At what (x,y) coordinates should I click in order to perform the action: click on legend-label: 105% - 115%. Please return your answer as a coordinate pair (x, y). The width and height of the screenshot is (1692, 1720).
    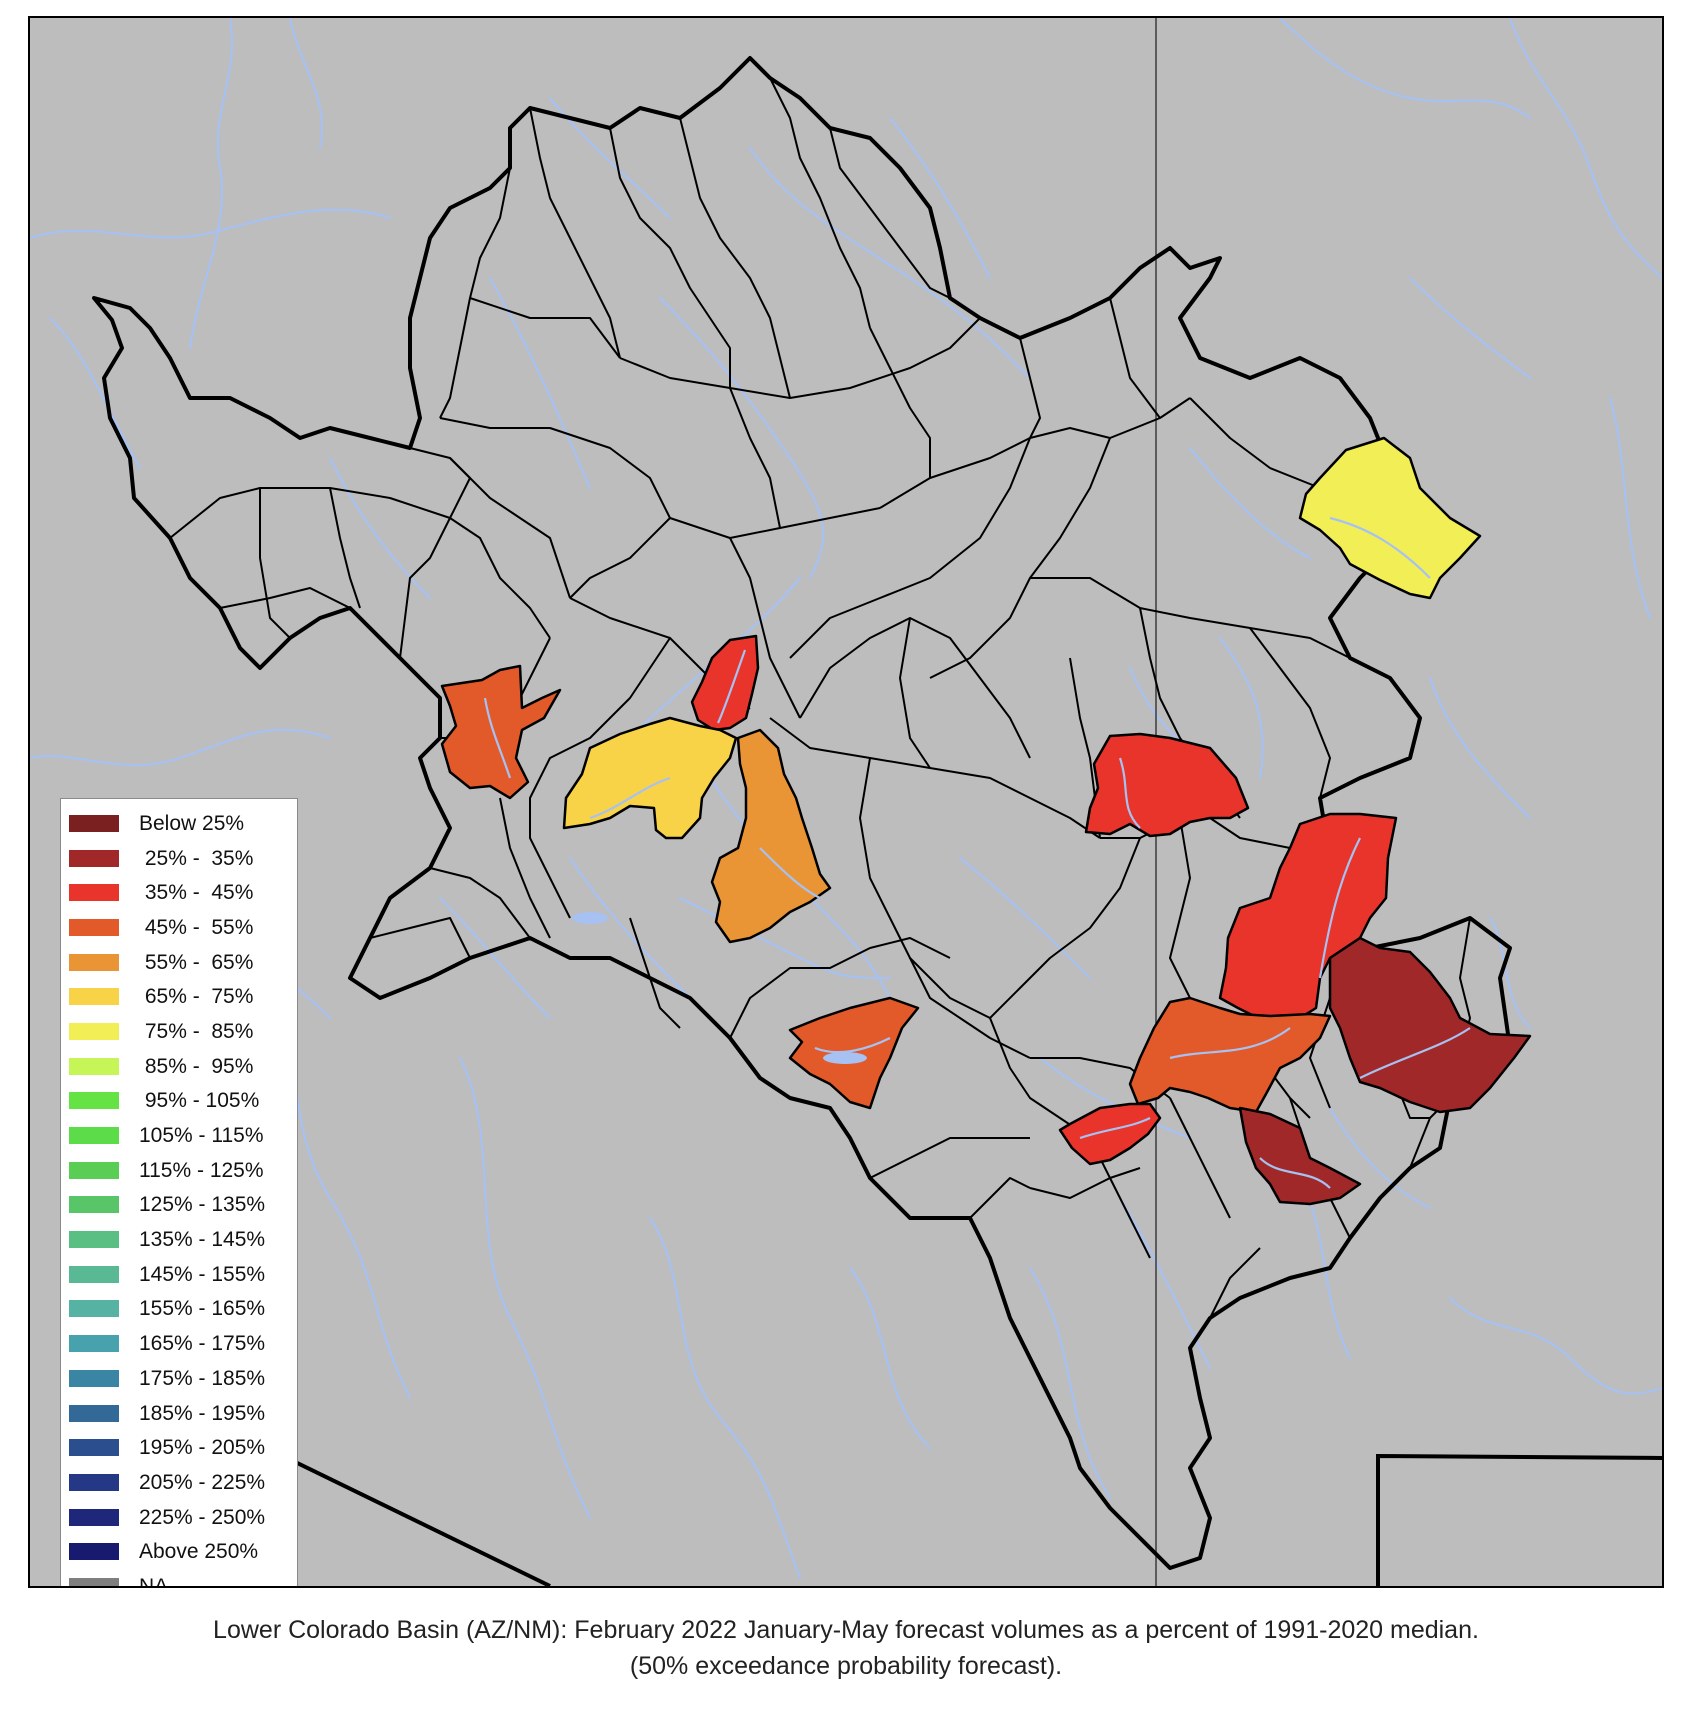
    Looking at the image, I should click on (201, 1136).